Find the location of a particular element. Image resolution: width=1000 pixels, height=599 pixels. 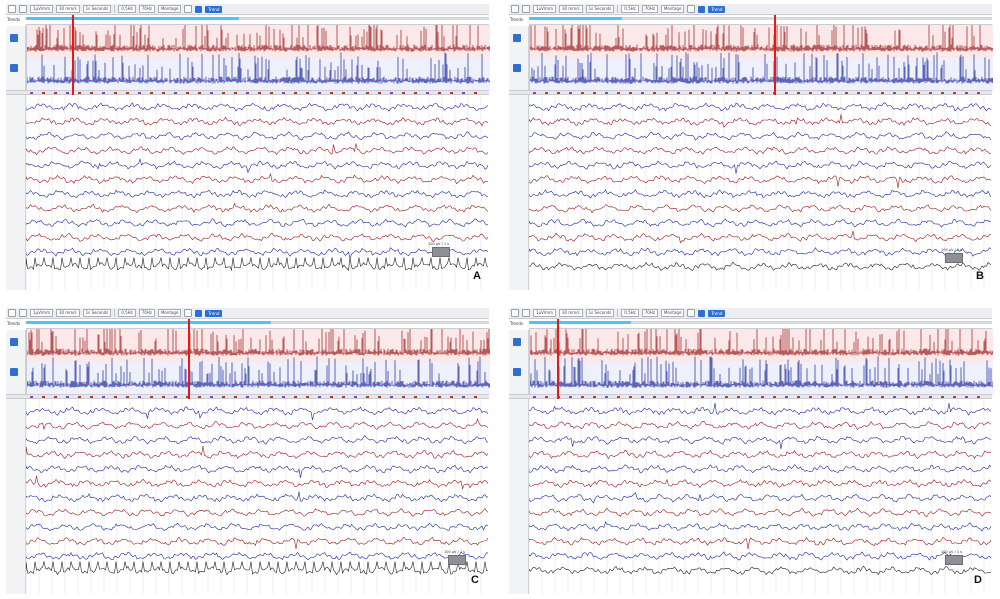

sensitivity-select: 1µV/mm is located at coordinates (544, 313).